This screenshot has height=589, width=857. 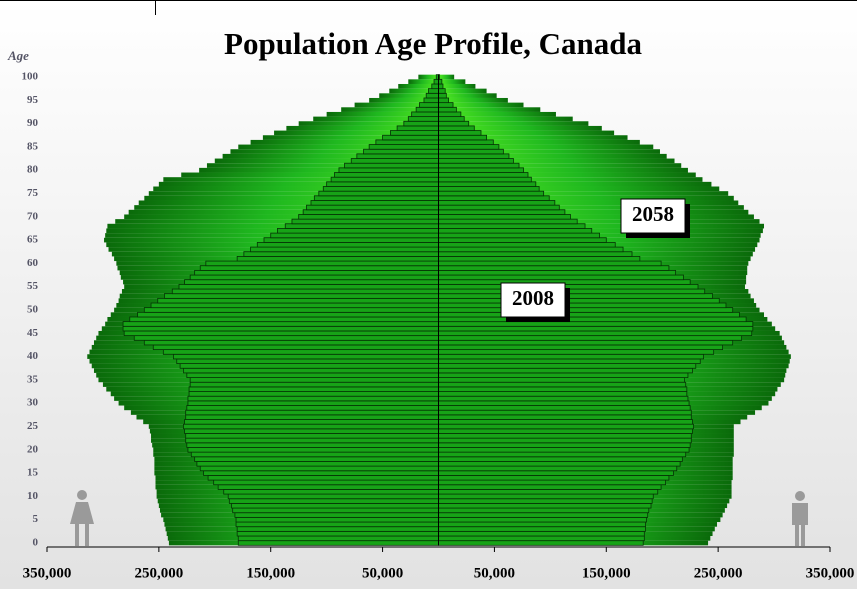 What do you see at coordinates (33, 146) in the screenshot?
I see `y-tick-label: 85` at bounding box center [33, 146].